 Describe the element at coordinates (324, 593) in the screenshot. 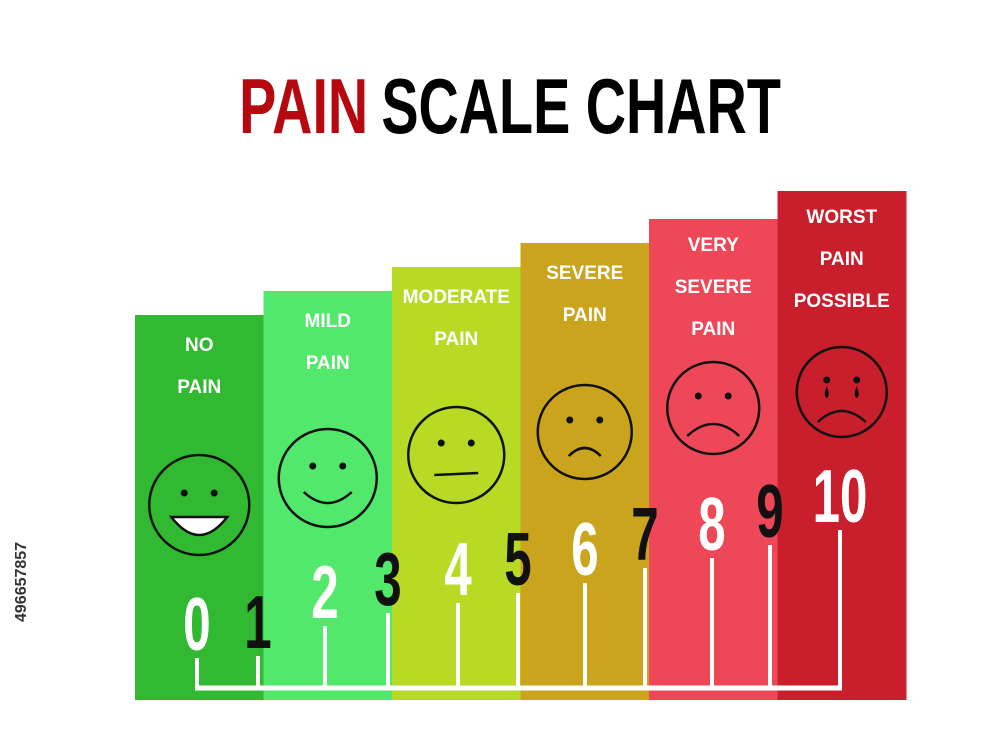

I see `pain-number: 2` at that location.